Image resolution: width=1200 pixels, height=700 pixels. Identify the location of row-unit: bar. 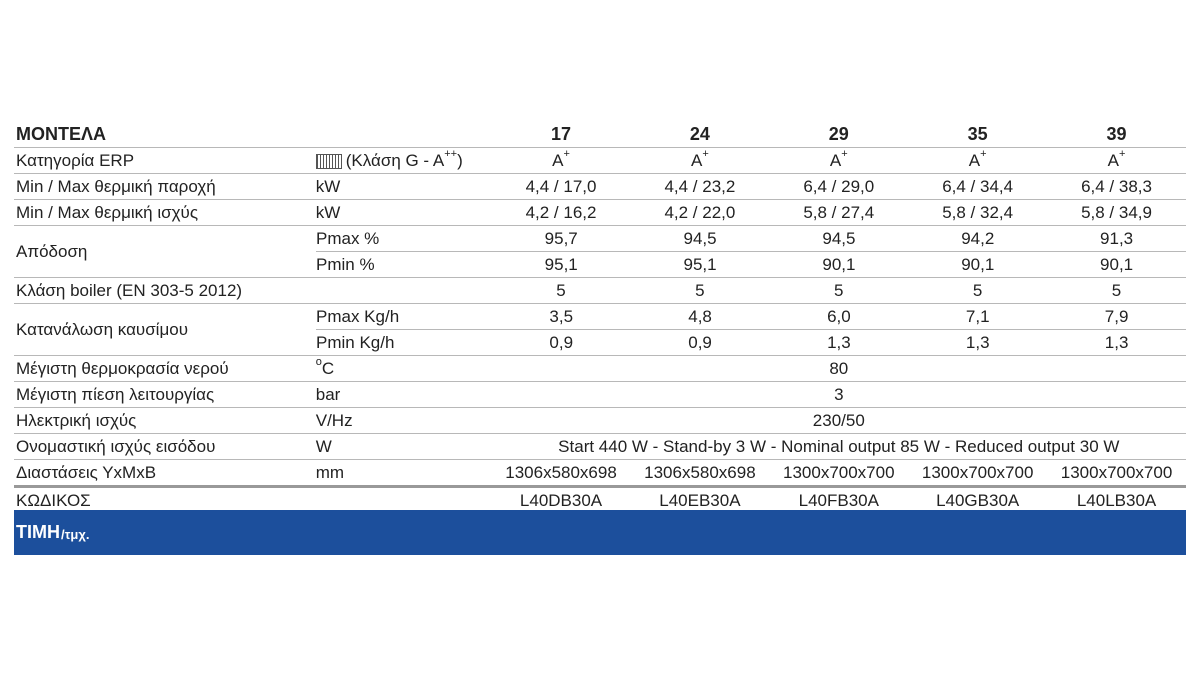
(328, 394).